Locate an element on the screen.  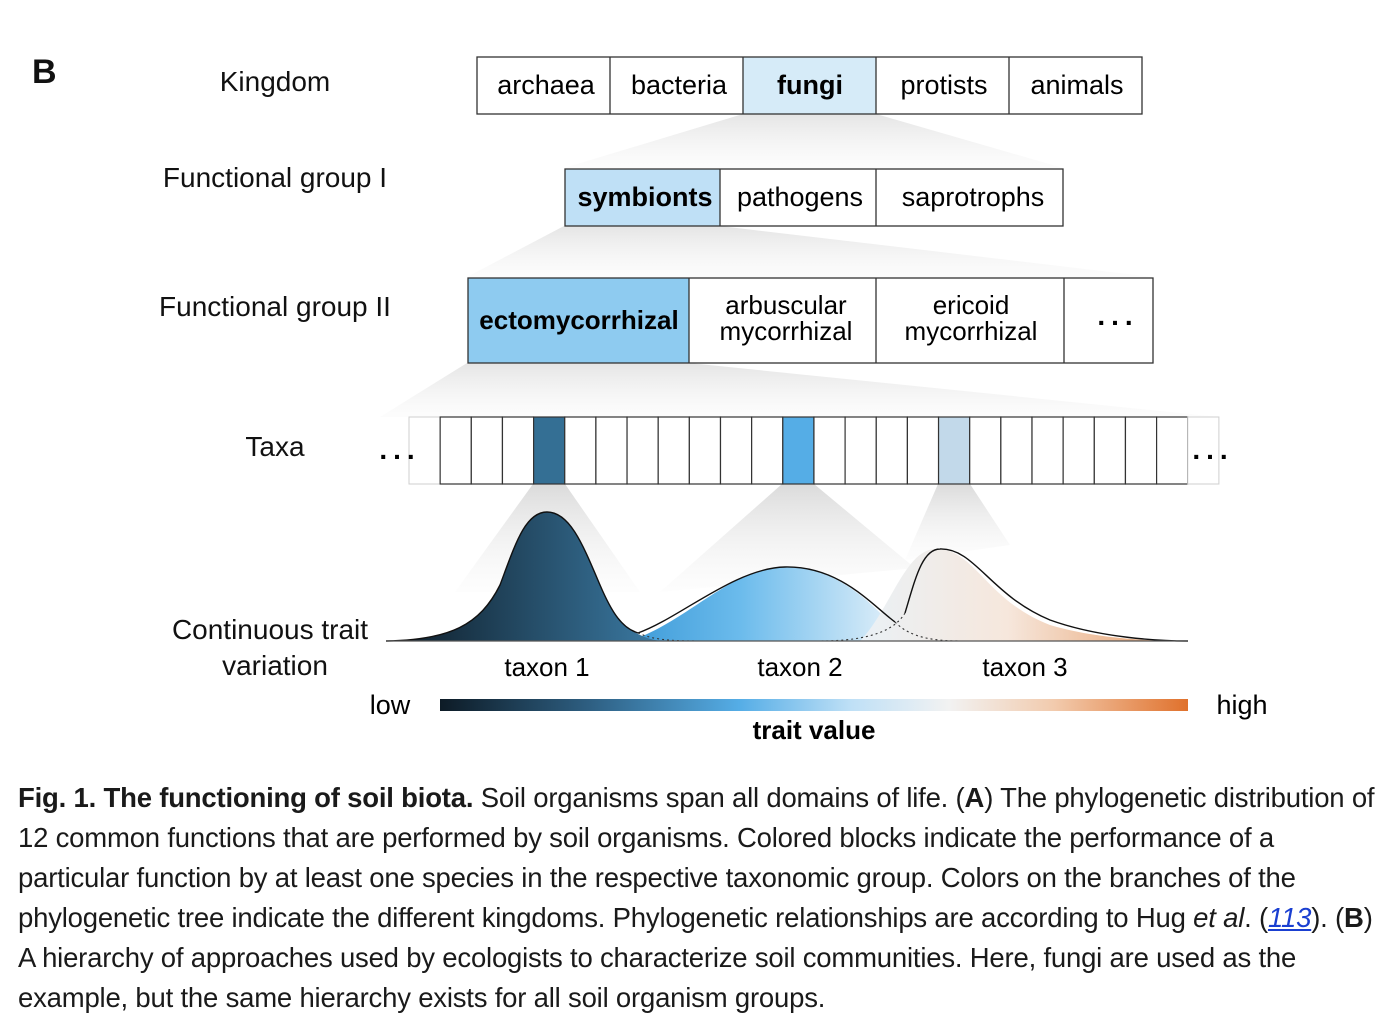
taxon-2-label: taxon 2 is located at coordinates (799, 667).